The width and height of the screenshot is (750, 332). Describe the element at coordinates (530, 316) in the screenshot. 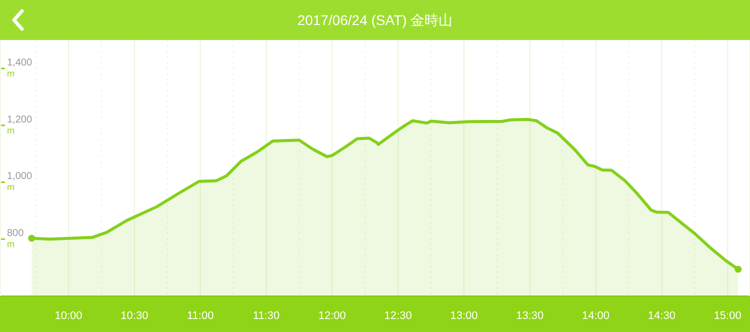

I see `x-tick-label: 13:30` at that location.